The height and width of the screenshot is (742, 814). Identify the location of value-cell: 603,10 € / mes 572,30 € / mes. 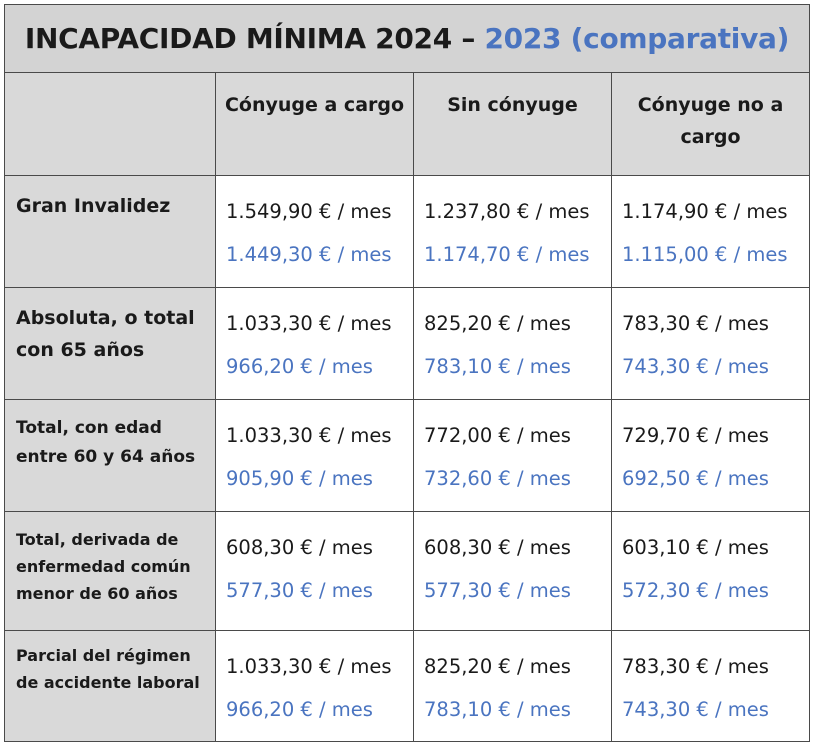
(710, 571).